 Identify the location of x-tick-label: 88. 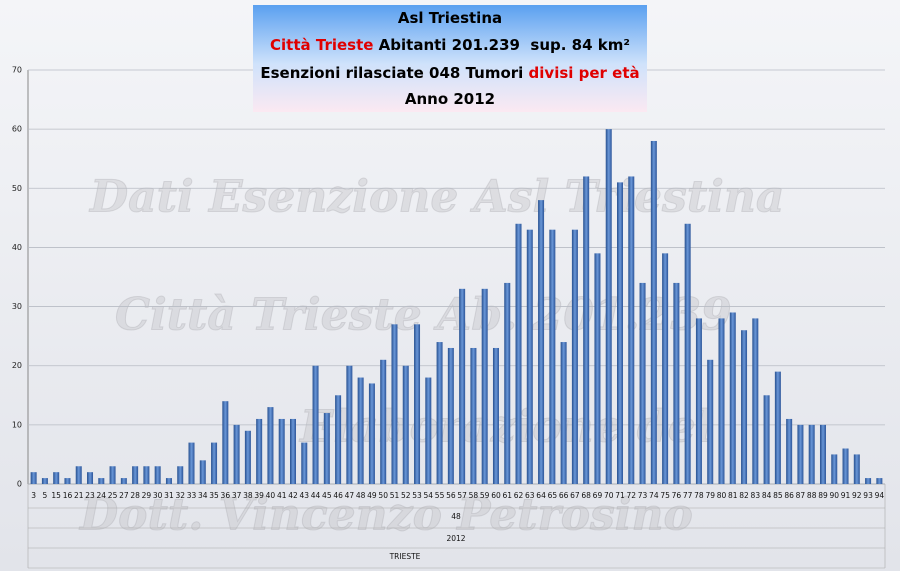
(812, 495).